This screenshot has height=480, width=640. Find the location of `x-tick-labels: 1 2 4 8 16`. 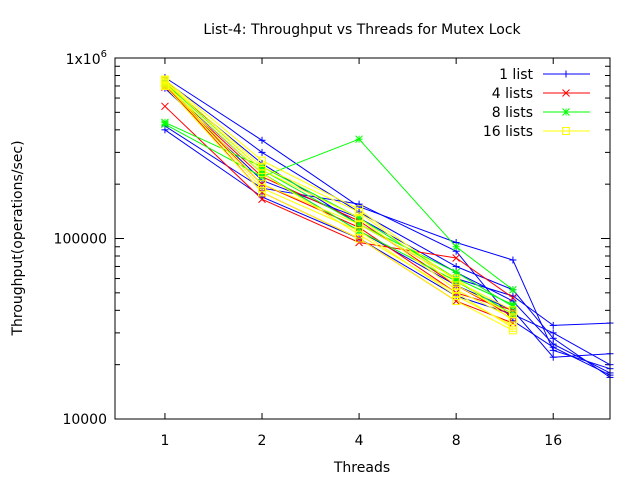

x-tick-labels: 1 2 4 8 16 is located at coordinates (361, 441).